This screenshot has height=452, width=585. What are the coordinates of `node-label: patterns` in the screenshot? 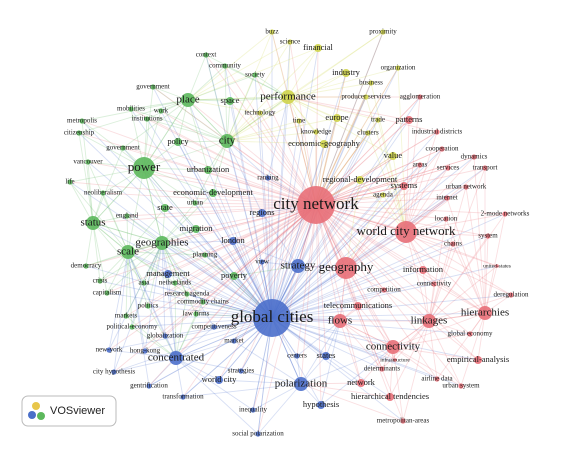 It's located at (409, 119).